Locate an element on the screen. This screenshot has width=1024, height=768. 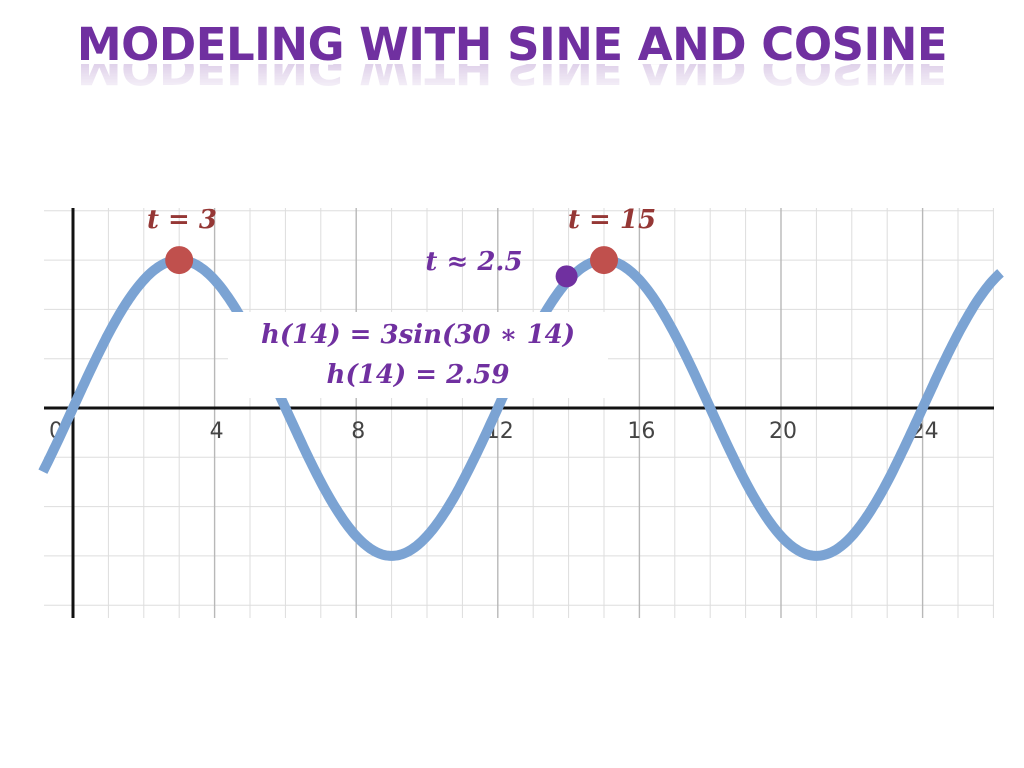
annotation-box is located at coordinates (418, 355).